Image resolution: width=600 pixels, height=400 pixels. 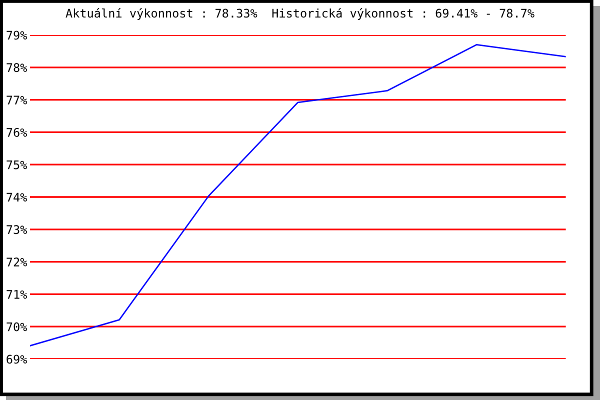 I want to click on y-tick-label: 78%, so click(x=17, y=67).